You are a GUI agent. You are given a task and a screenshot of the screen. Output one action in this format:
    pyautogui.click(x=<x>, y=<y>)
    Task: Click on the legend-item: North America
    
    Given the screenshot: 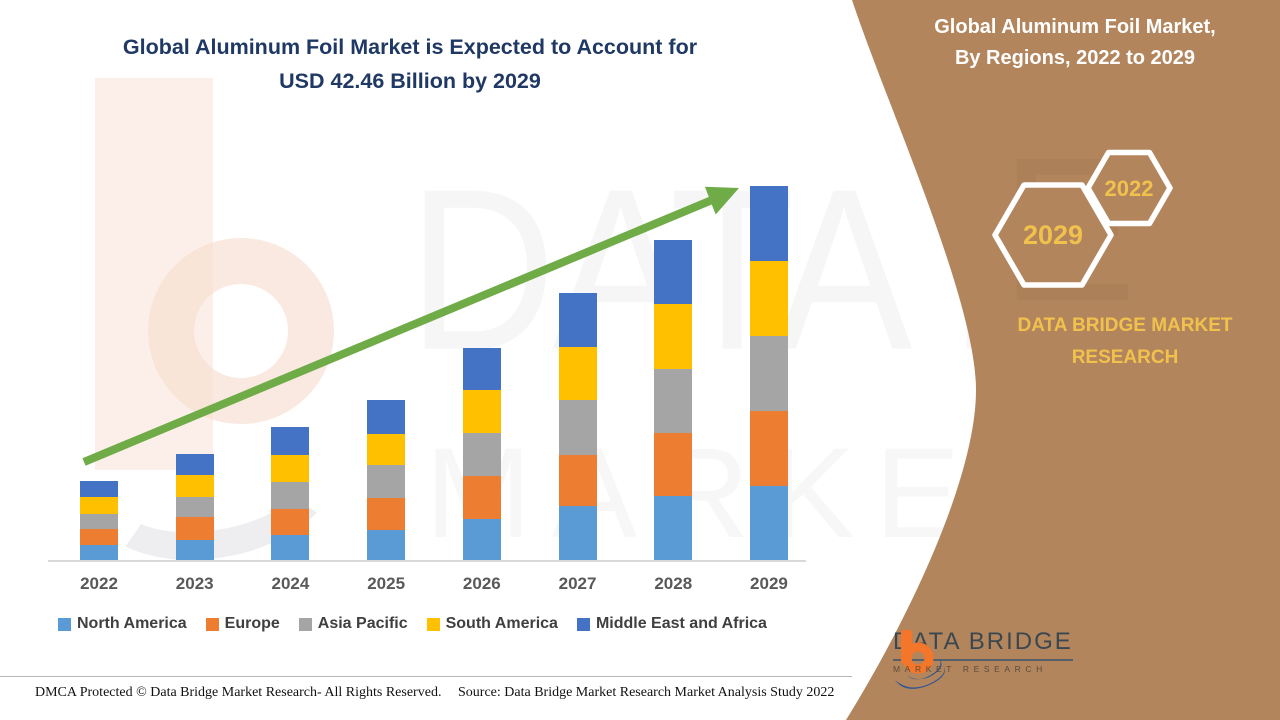 What is the action you would take?
    pyautogui.click(x=122, y=624)
    